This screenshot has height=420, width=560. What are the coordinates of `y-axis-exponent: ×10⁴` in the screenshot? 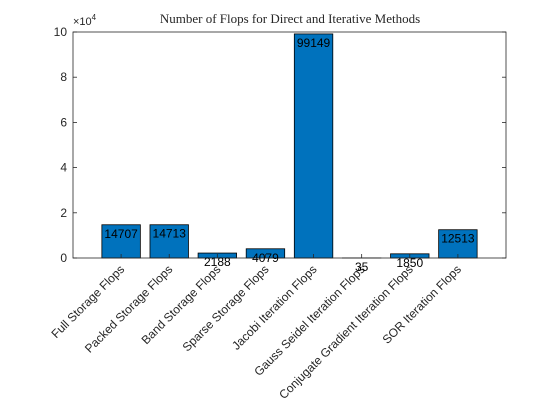 It's located at (85, 20).